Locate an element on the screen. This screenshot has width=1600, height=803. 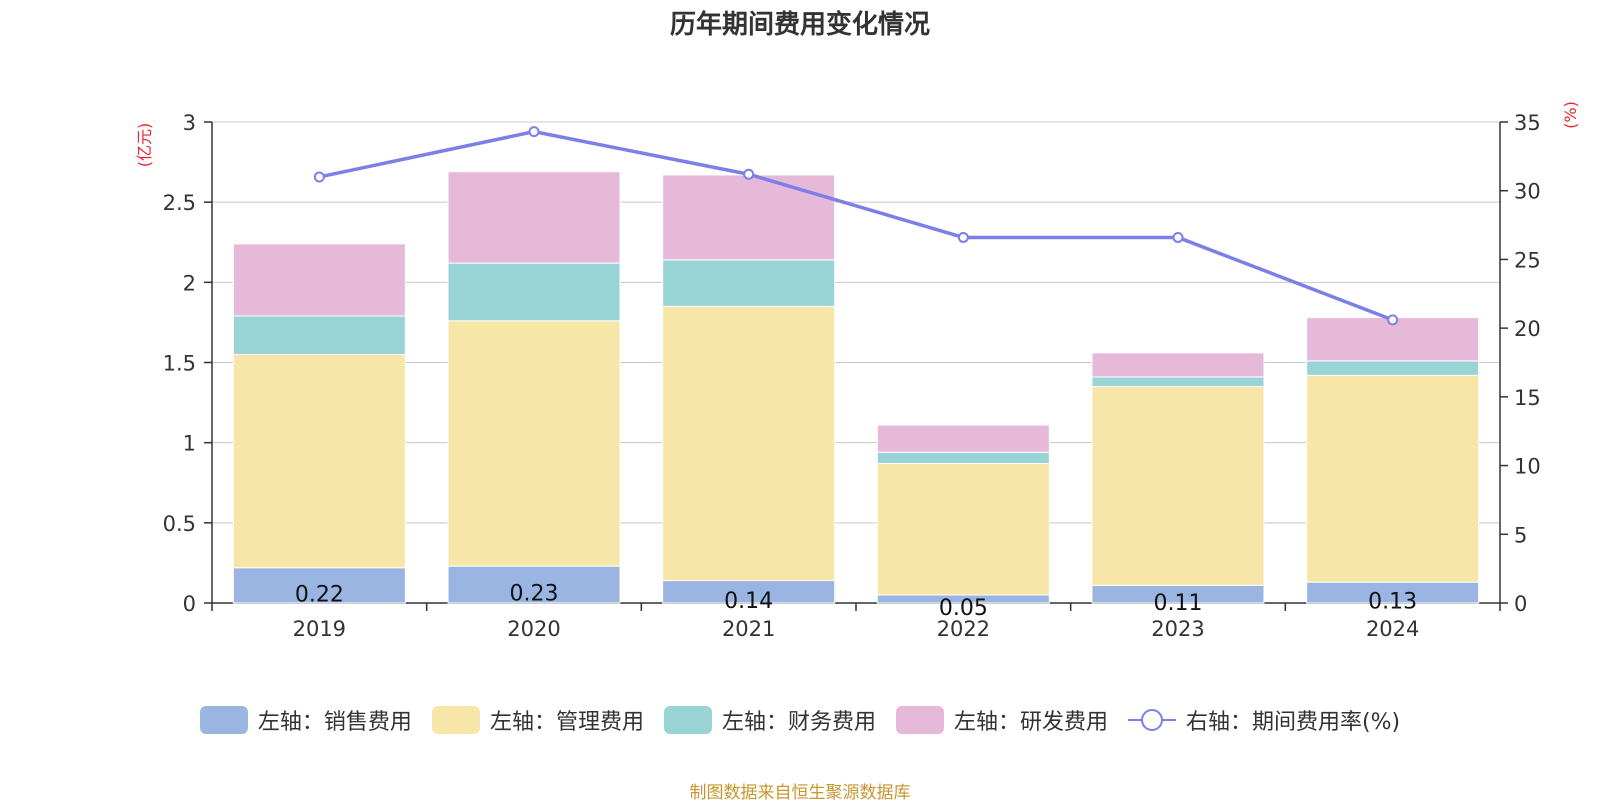
y-left-tick-label: 1.5 is located at coordinates (179, 364).